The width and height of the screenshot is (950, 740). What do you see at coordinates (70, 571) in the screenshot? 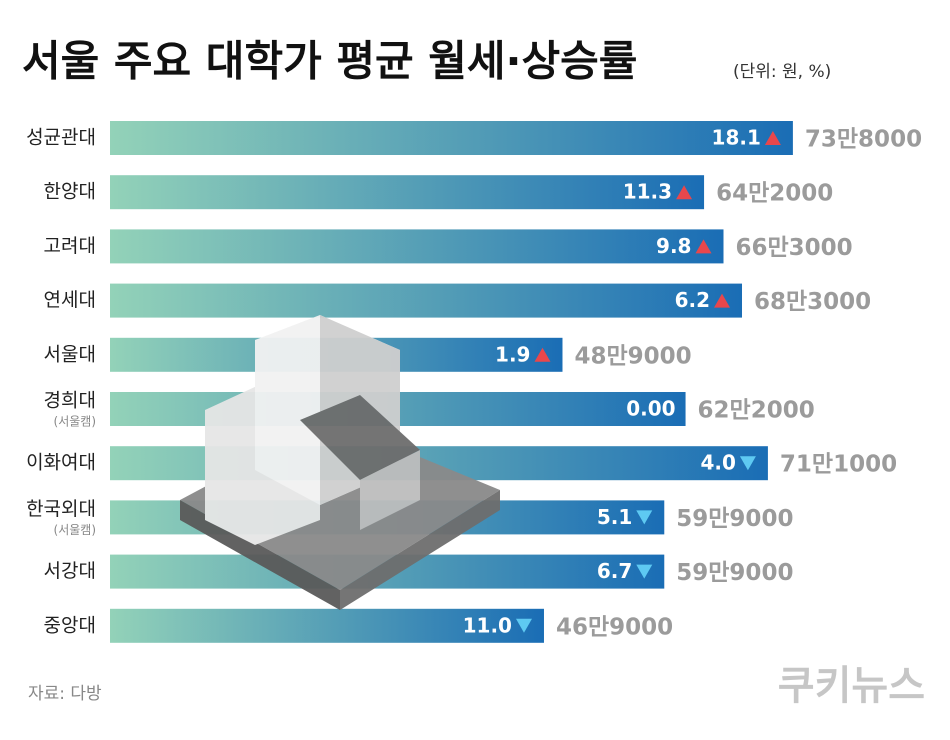
I see `category-label: 서강대` at bounding box center [70, 571].